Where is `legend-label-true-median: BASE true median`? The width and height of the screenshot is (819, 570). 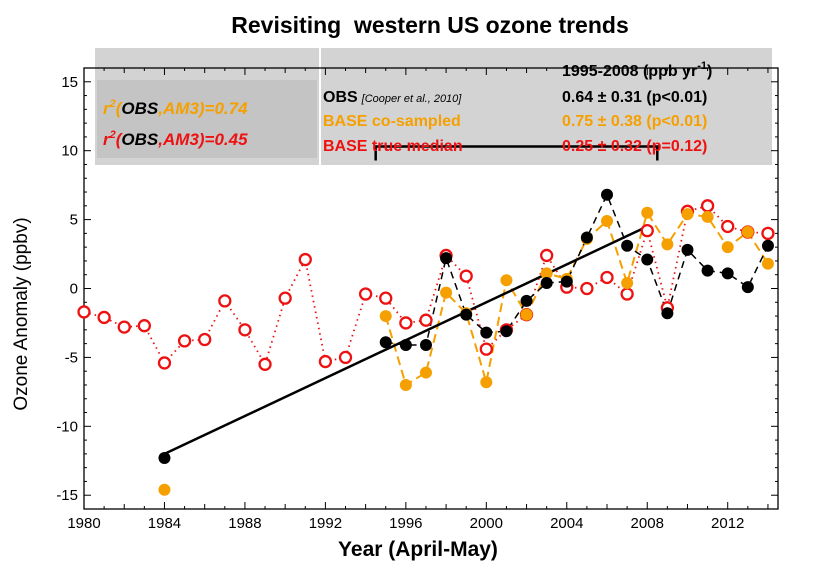
legend-label-true-median: BASE true median is located at coordinates (393, 146).